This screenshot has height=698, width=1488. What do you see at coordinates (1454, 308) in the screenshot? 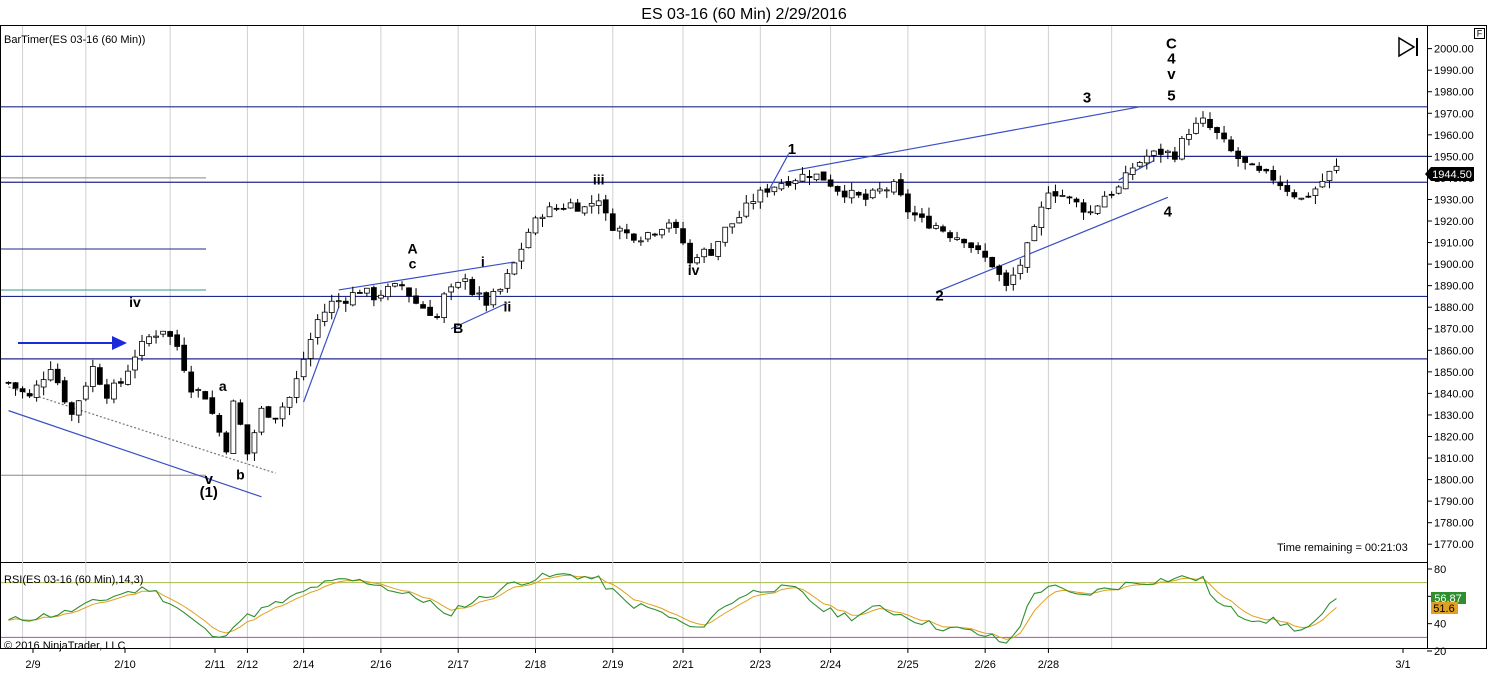
I see `y-tick-label-12: 1880.00` at bounding box center [1454, 308].